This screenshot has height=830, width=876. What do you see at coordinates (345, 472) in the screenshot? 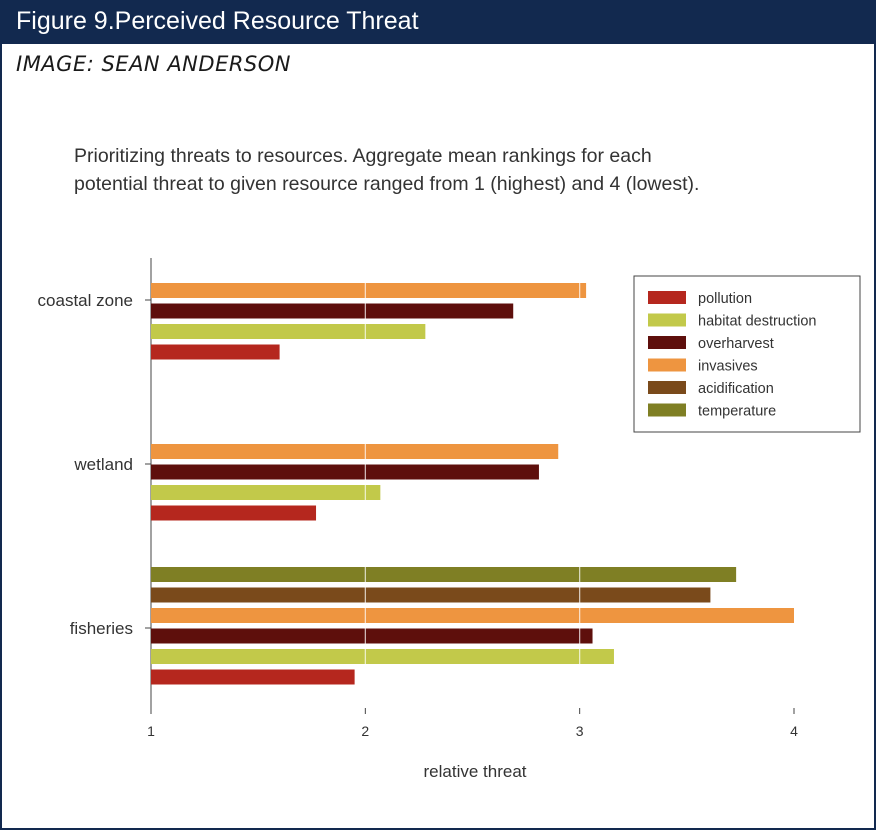
I see `bar-wetland-overharvest` at bounding box center [345, 472].